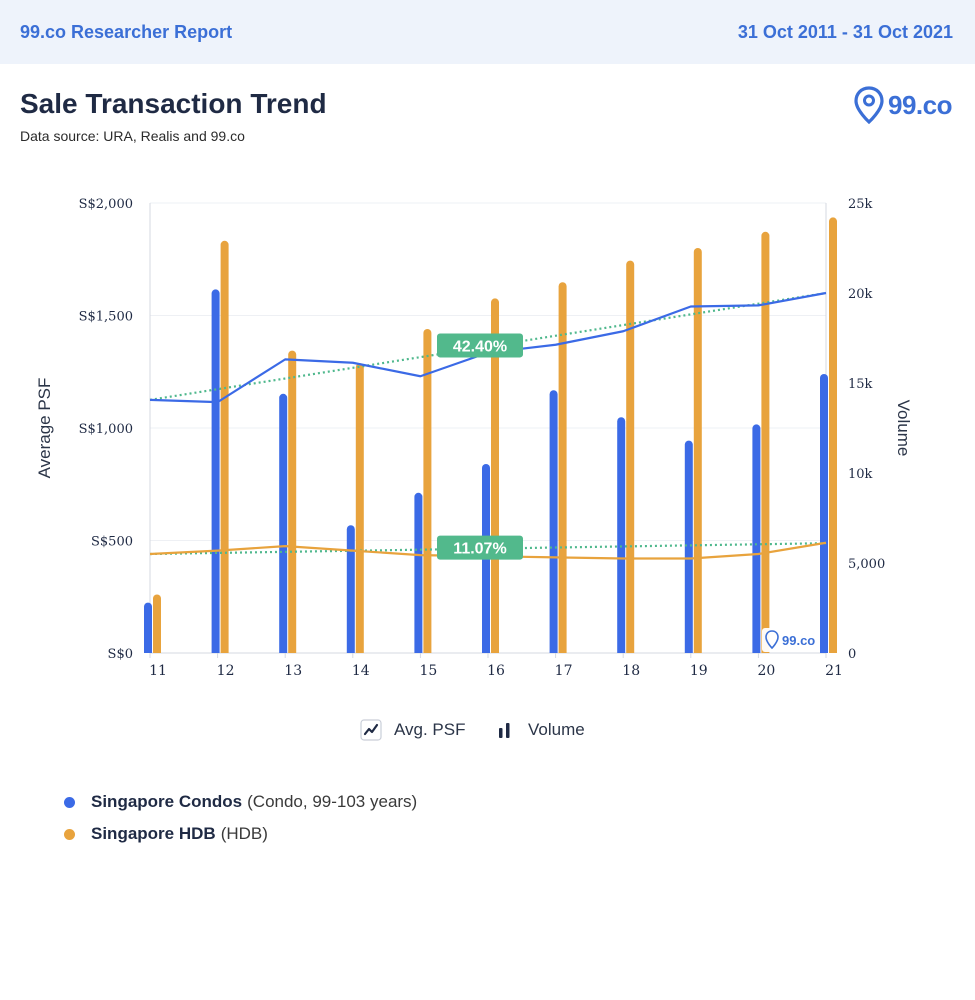 This screenshot has height=1000, width=975. I want to click on x-tick-label: 18, so click(631, 671).